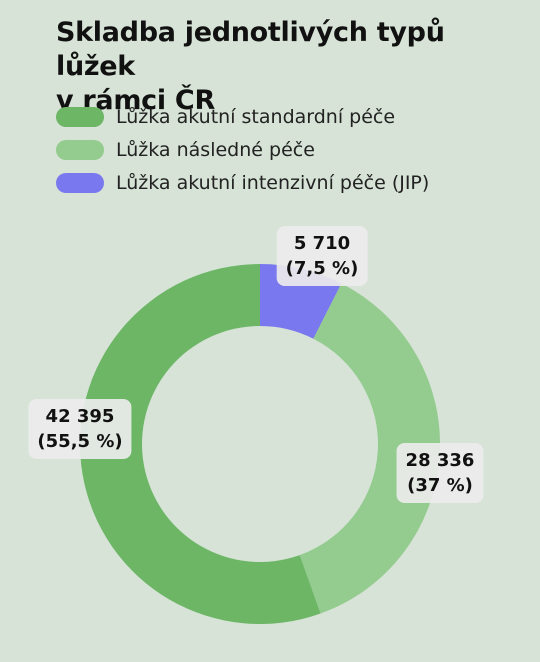 The image size is (540, 662). I want to click on legend-label-standard: Lůžka akutní standardní péče, so click(256, 116).